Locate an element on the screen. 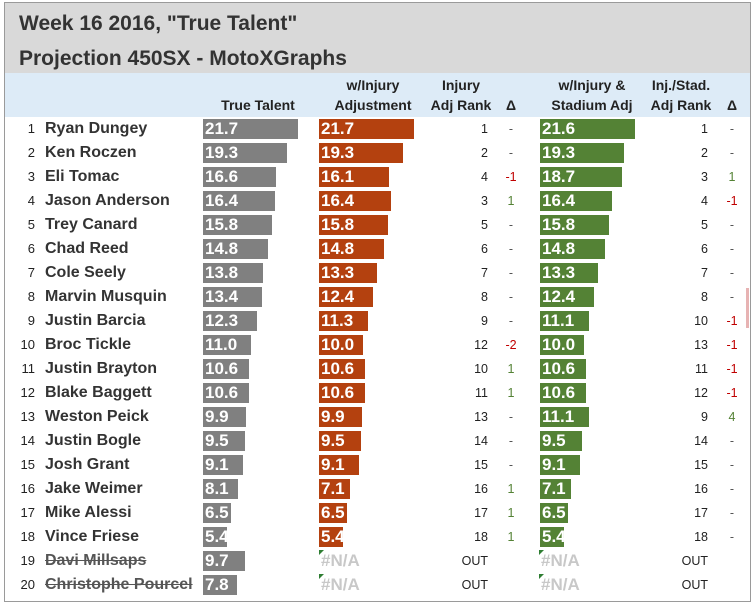 This screenshot has width=755, height=606. stadium-adj-rank: 6 is located at coordinates (704, 249).